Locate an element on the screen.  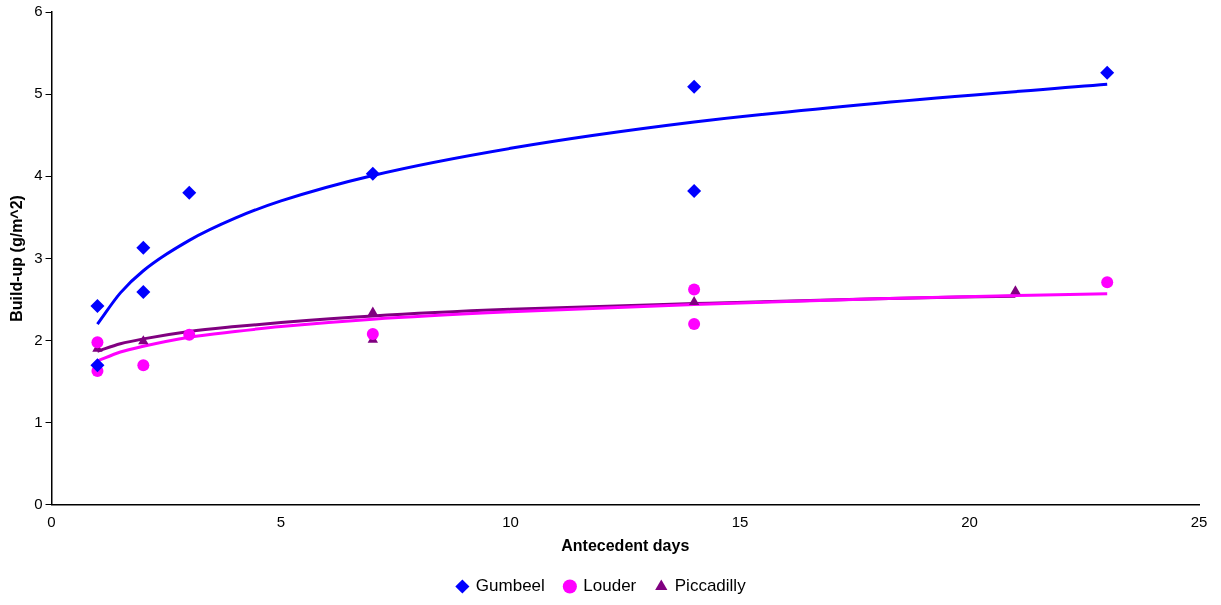
y-tick-label: 3 is located at coordinates (38, 257).